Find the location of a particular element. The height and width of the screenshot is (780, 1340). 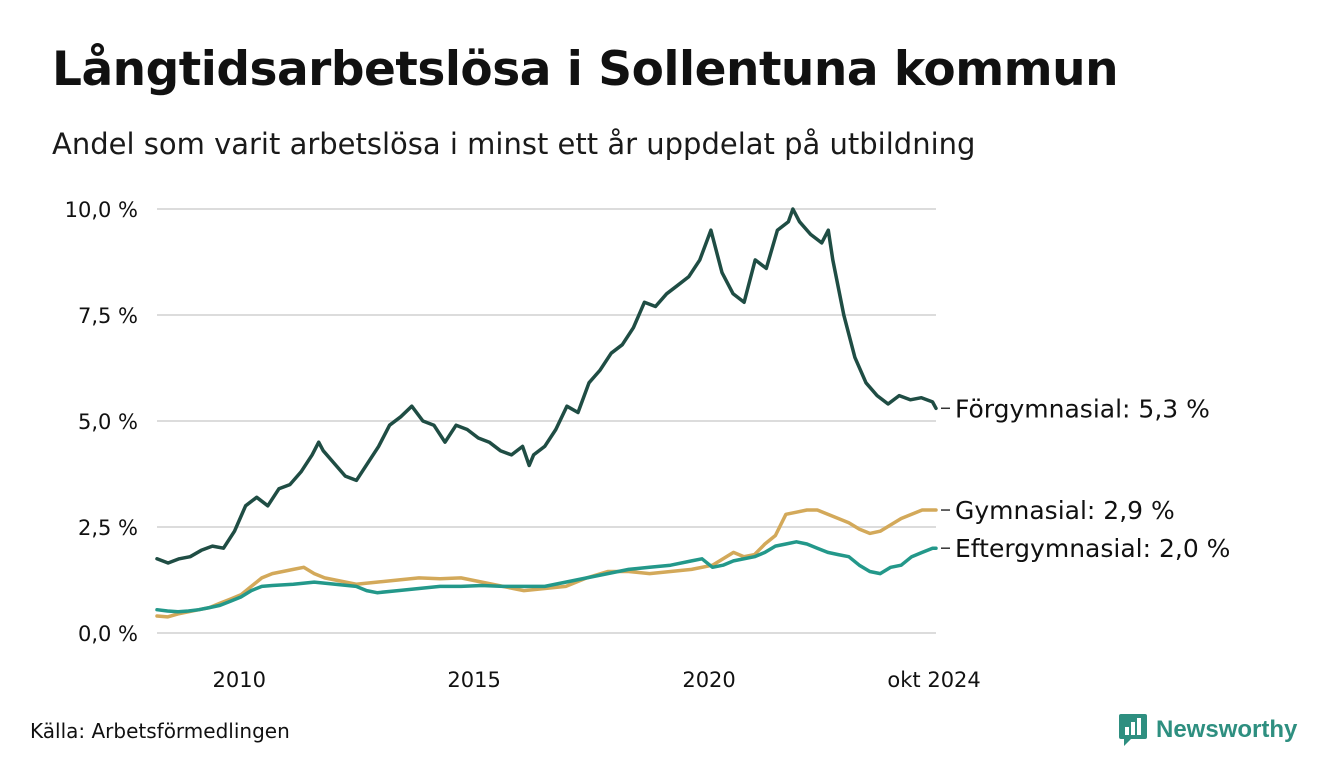

brand-name: Newsworthy is located at coordinates (1227, 729).